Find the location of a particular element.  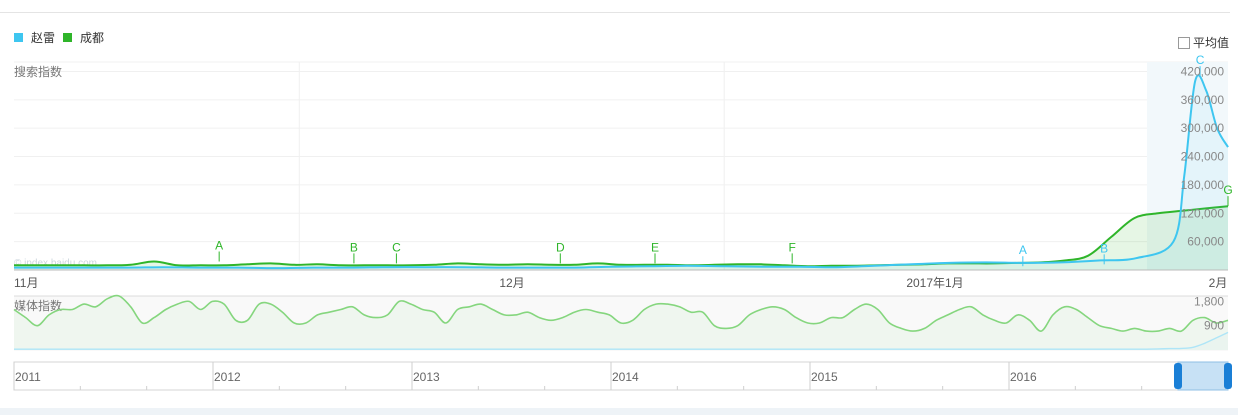

timeline-ticks: 2011 2012 2013 2014 2015 2016 is located at coordinates (611, 376).